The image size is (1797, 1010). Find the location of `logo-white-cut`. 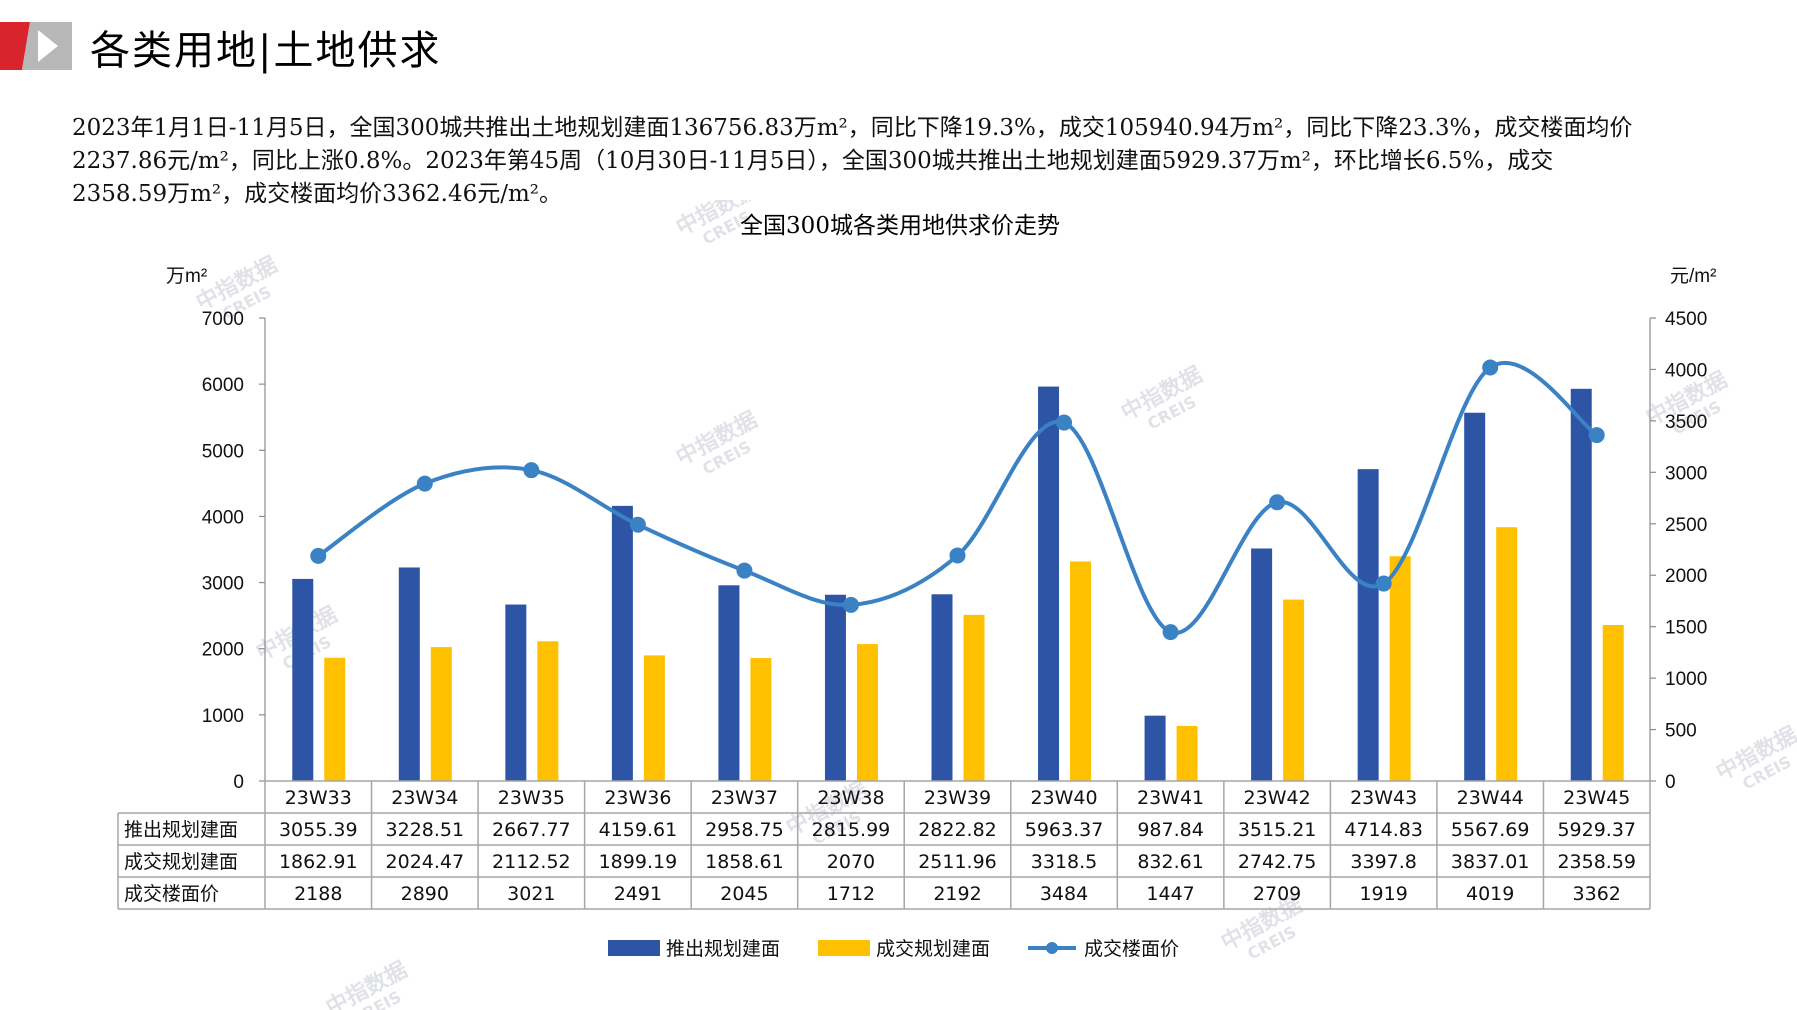

logo-white-cut is located at coordinates (48, 46).